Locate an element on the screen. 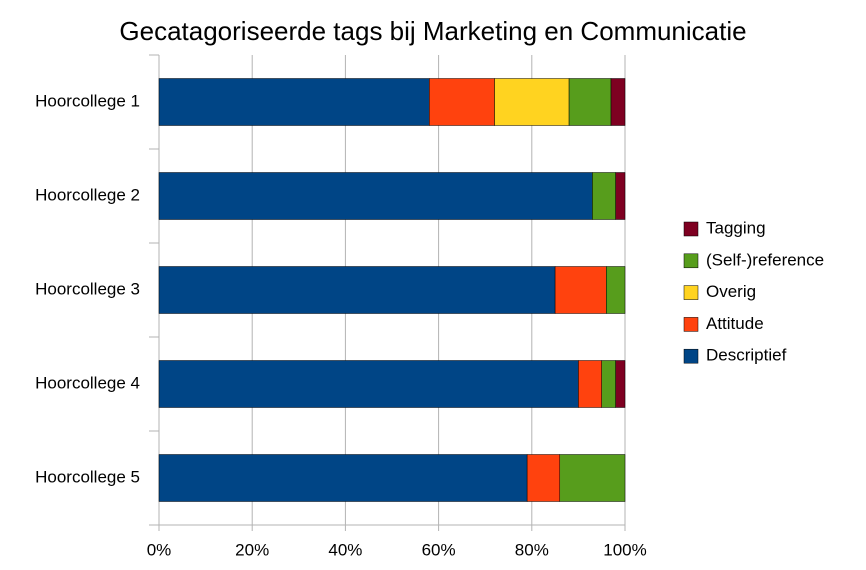 The height and width of the screenshot is (570, 866). y-tick-label: Hoorcollege 3 is located at coordinates (87, 288).